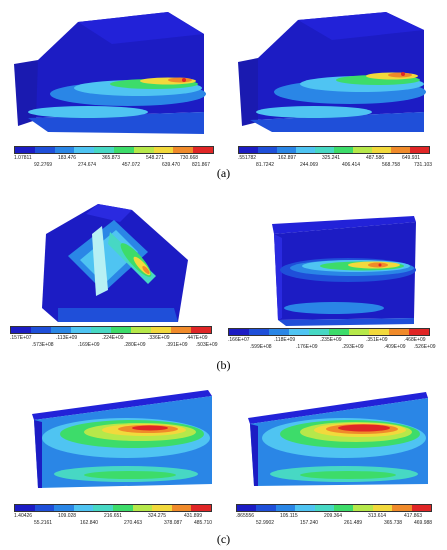 The height and width of the screenshot is (550, 447). I want to click on legend-label: .113E+09, so click(67, 338).